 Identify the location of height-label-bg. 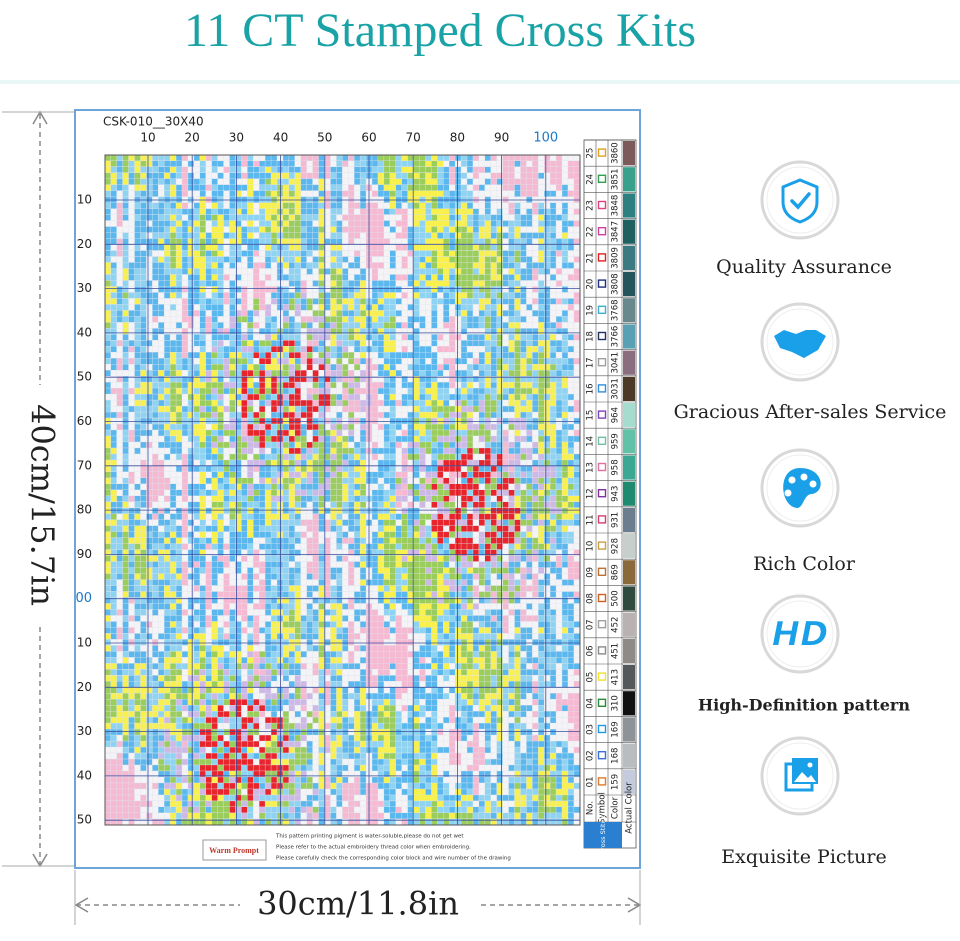
(40, 505).